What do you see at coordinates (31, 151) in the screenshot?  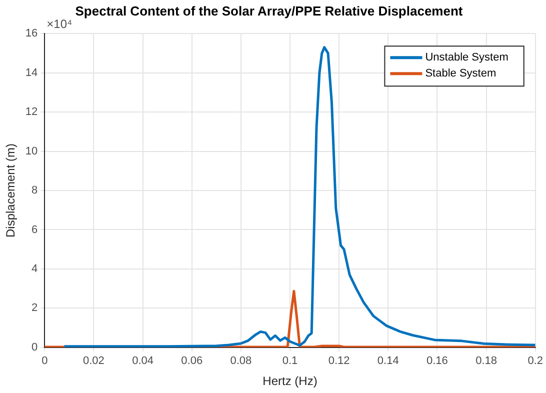 I see `y-tick-label: 10` at bounding box center [31, 151].